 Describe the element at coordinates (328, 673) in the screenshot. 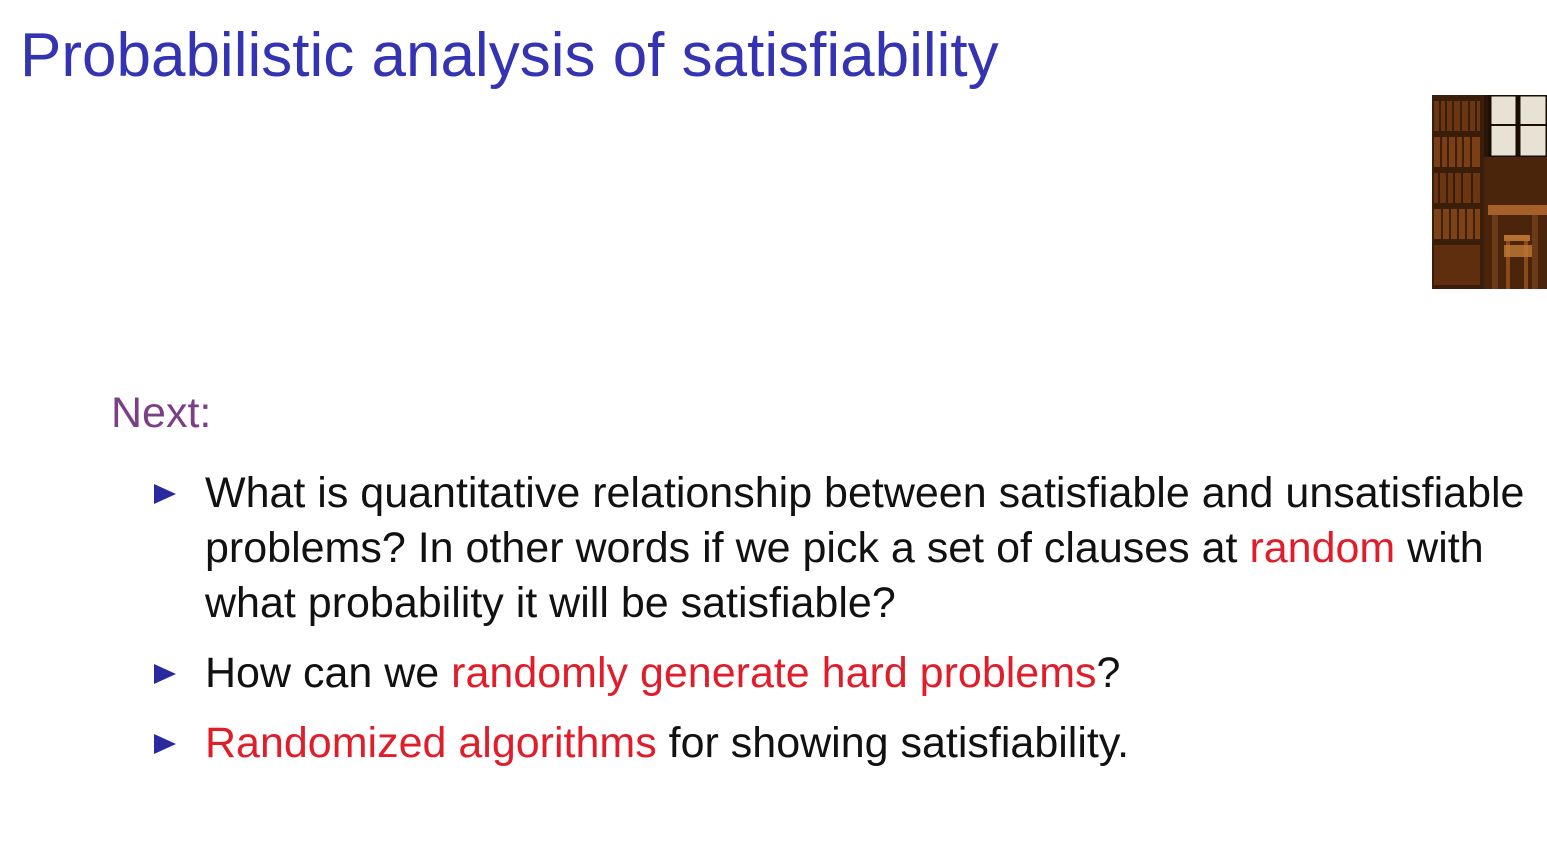

I see `bullet-text: How can we` at that location.